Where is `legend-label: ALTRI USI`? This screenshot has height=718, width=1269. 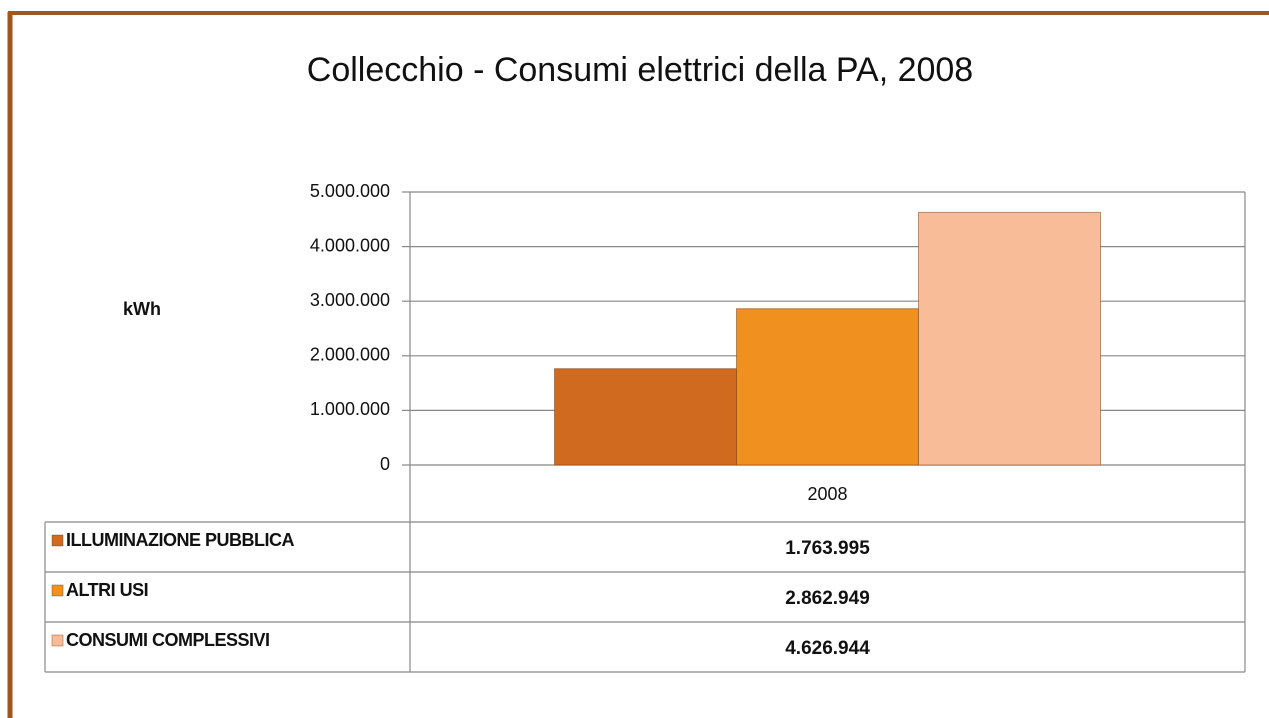
legend-label: ALTRI USI is located at coordinates (107, 590).